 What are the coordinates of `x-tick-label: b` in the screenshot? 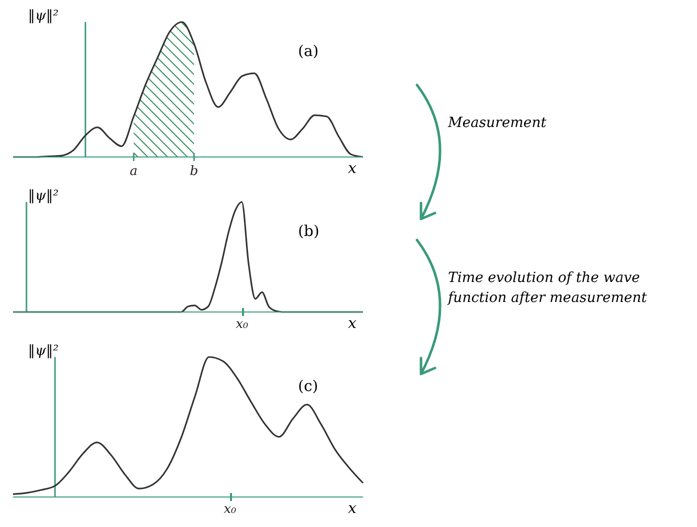 It's located at (194, 171).